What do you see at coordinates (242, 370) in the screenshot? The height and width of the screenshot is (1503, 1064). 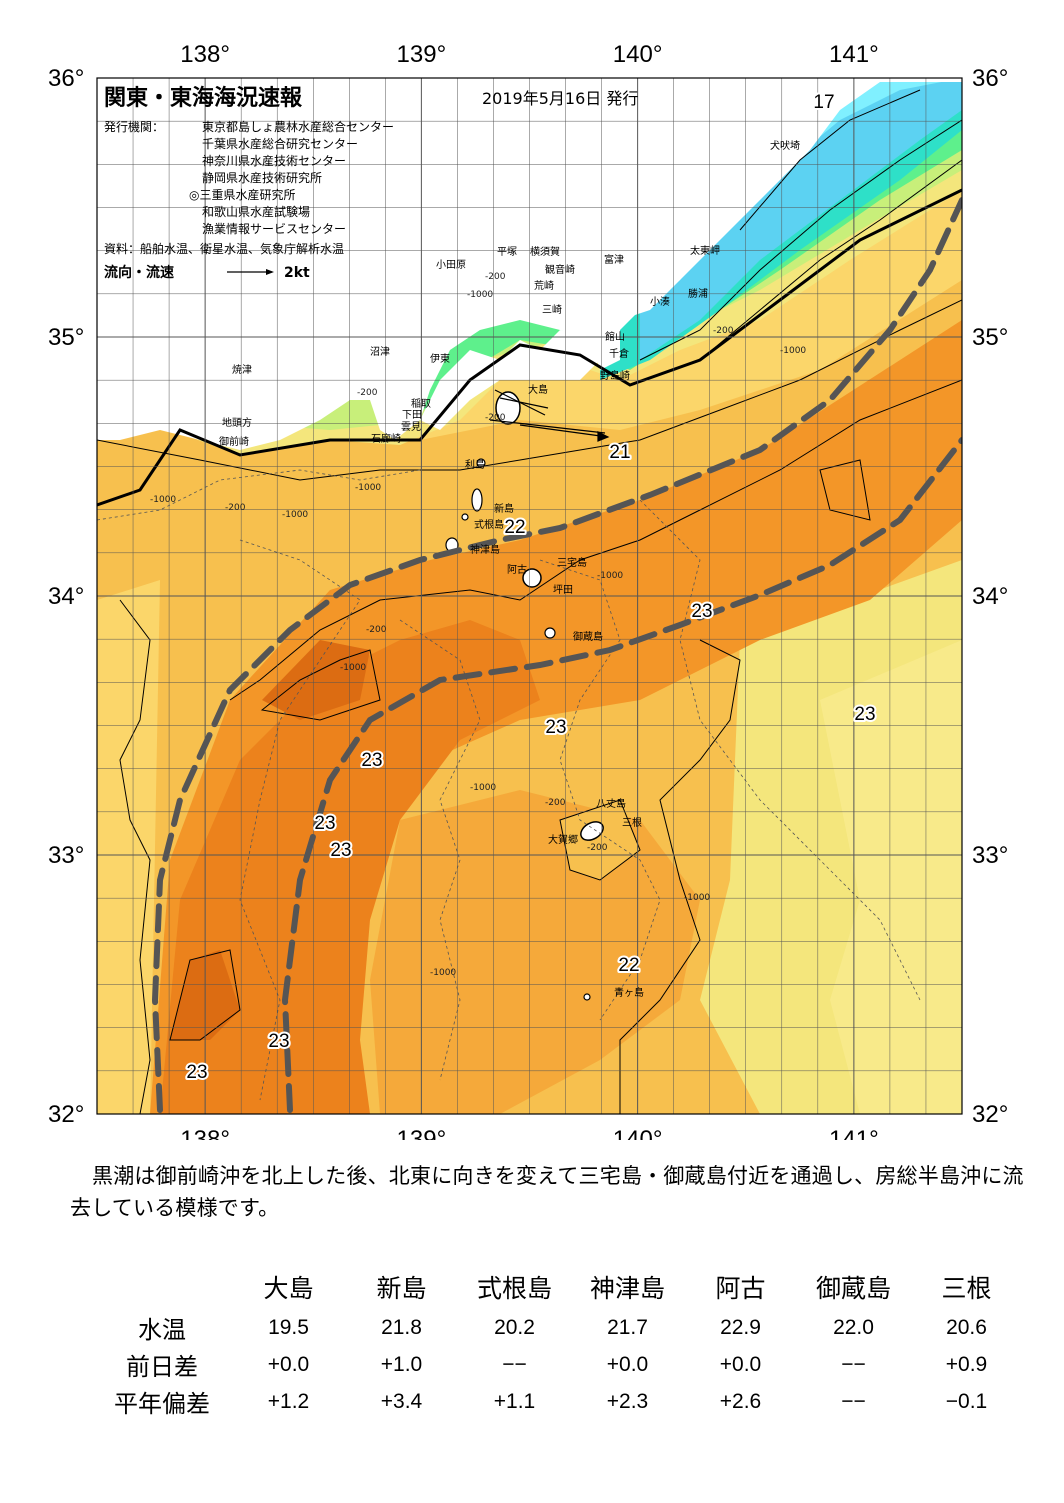 I see `place-label: 焼津` at bounding box center [242, 370].